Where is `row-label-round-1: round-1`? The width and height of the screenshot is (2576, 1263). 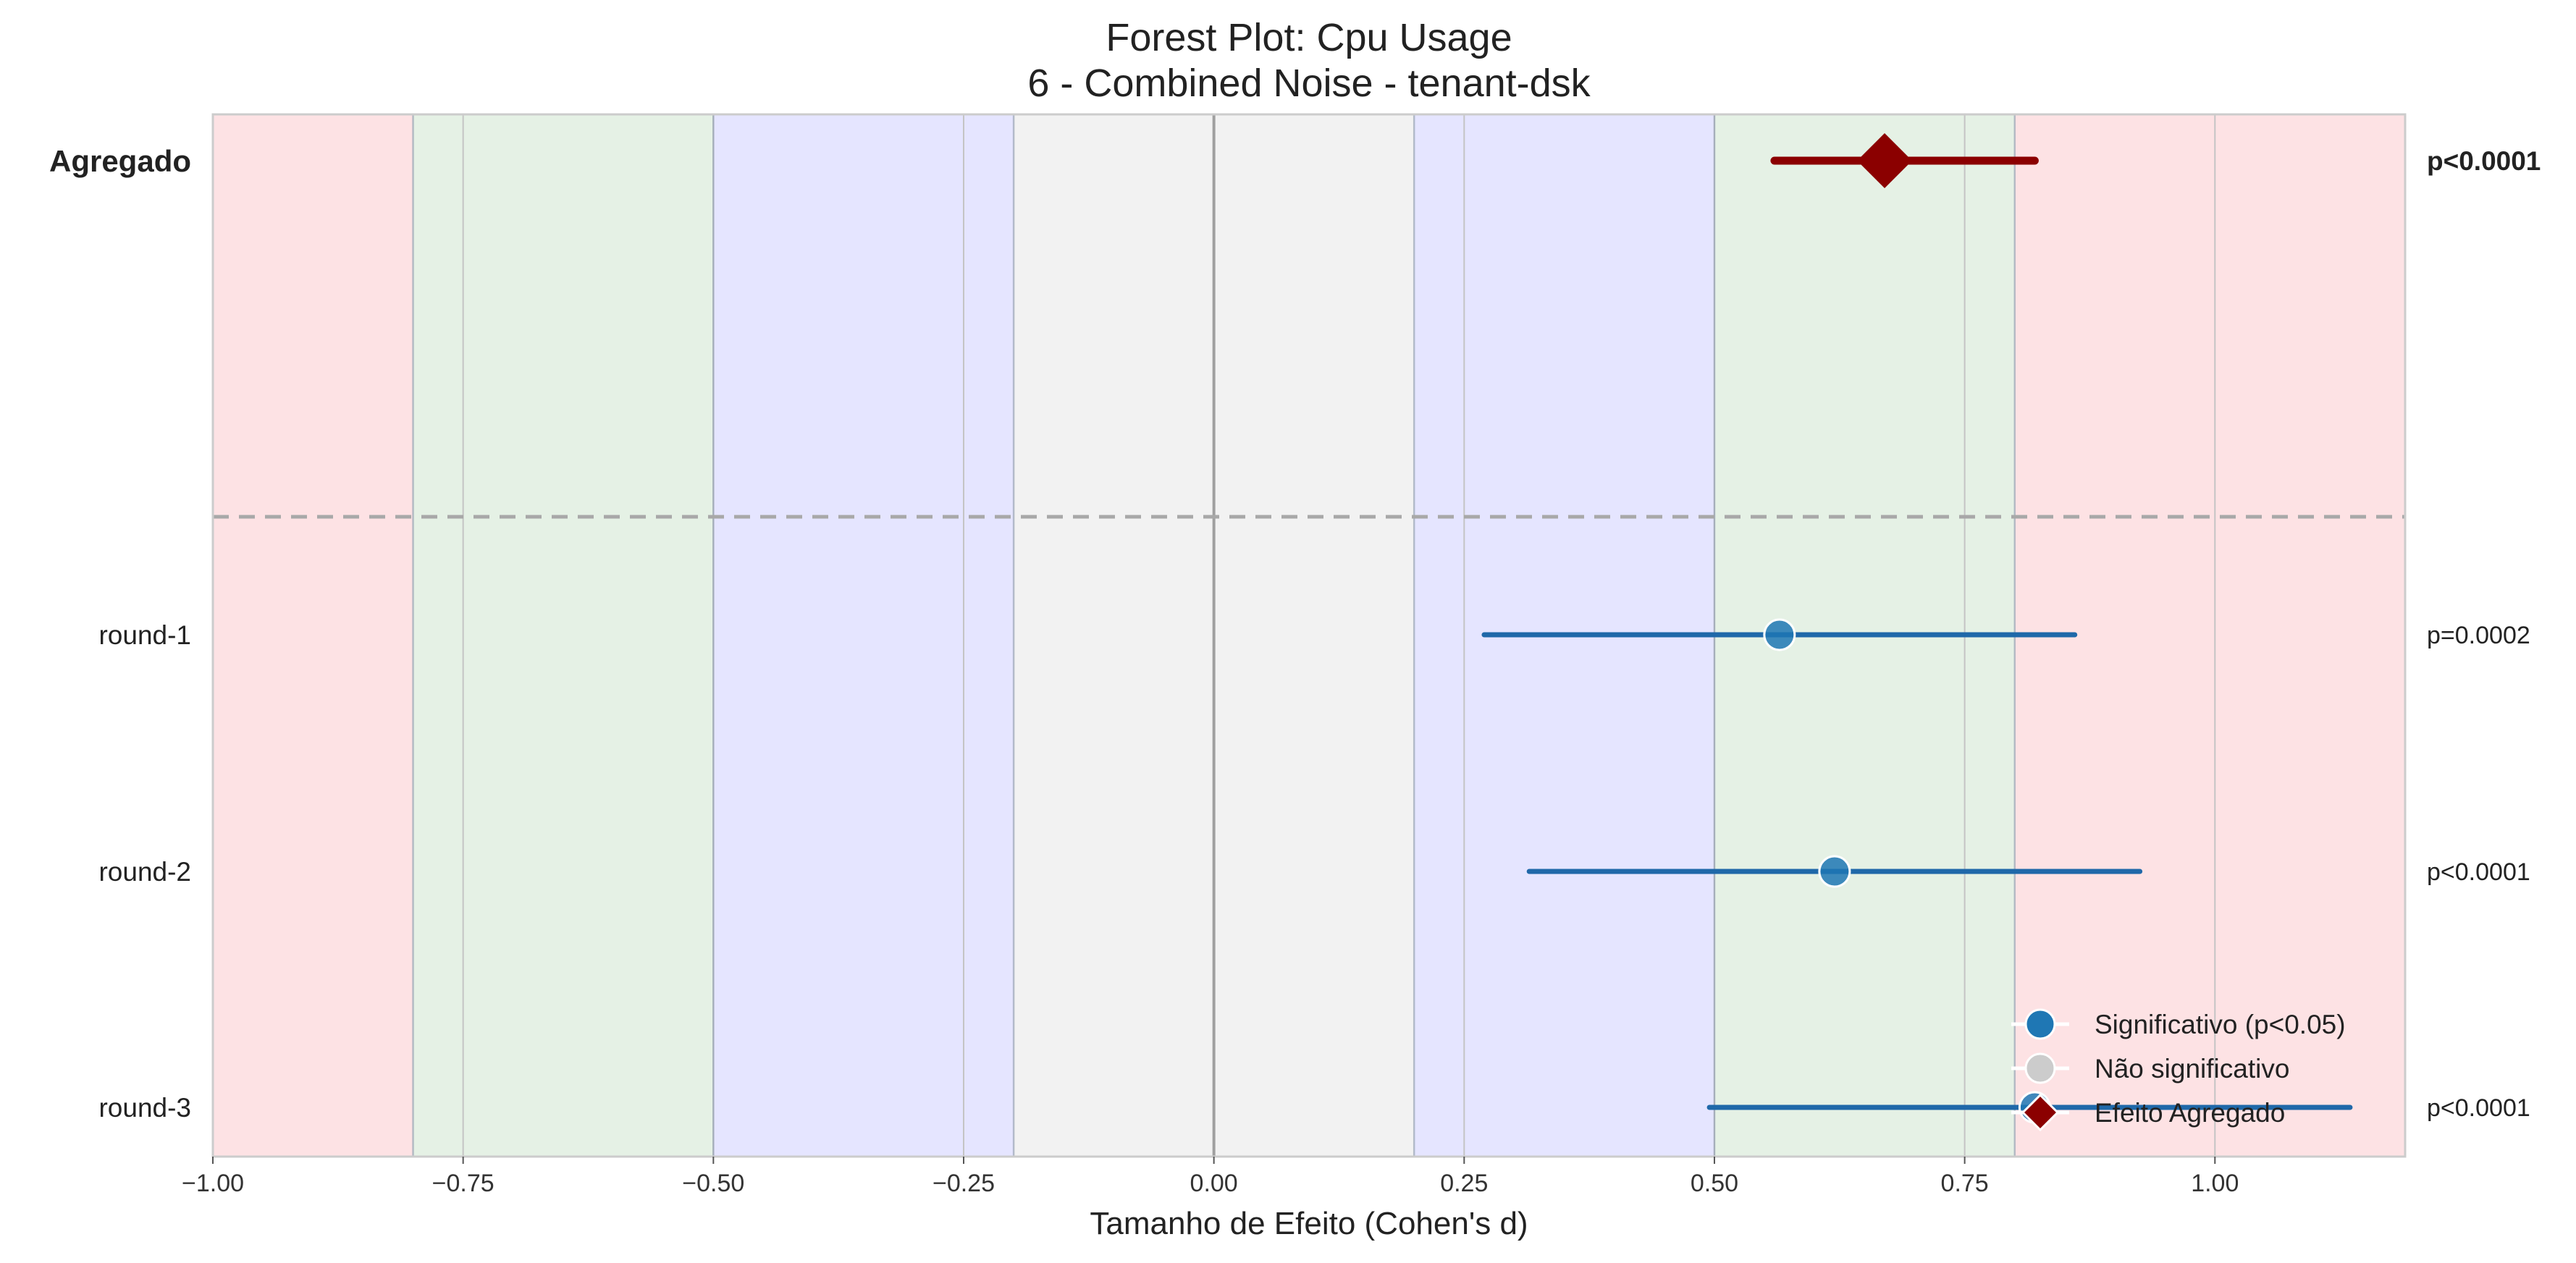 row-label-round-1: round-1 is located at coordinates (144, 635).